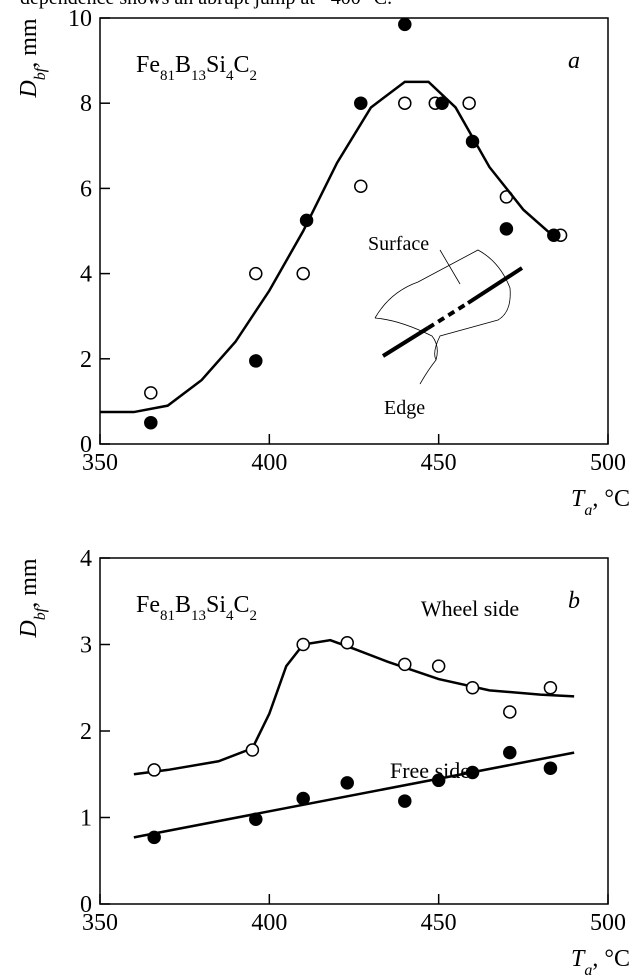  What do you see at coordinates (398, 244) in the screenshot?
I see `inset-label: Surface` at bounding box center [398, 244].